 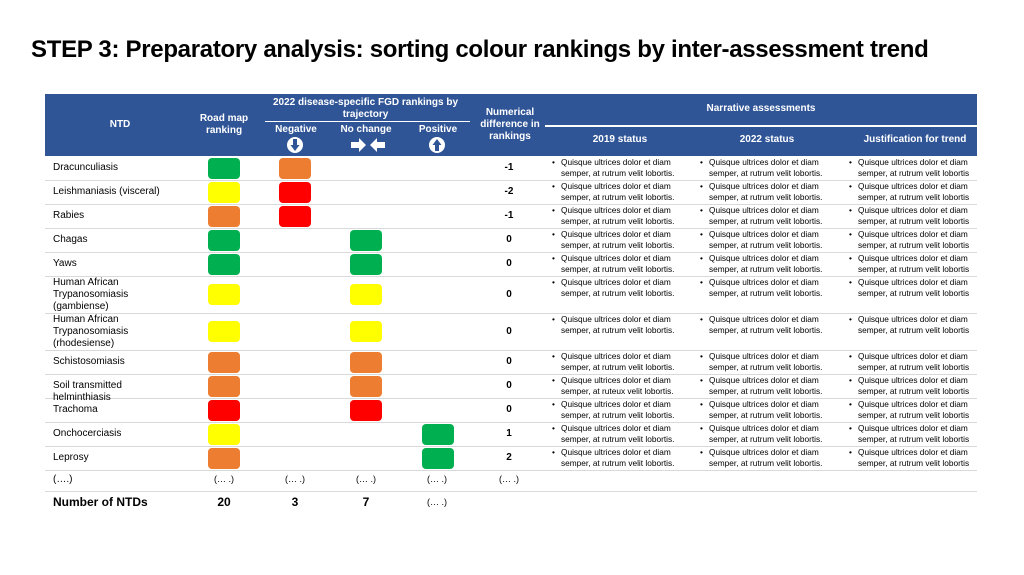 I want to click on negative-ranking-swatch, so click(x=295, y=168).